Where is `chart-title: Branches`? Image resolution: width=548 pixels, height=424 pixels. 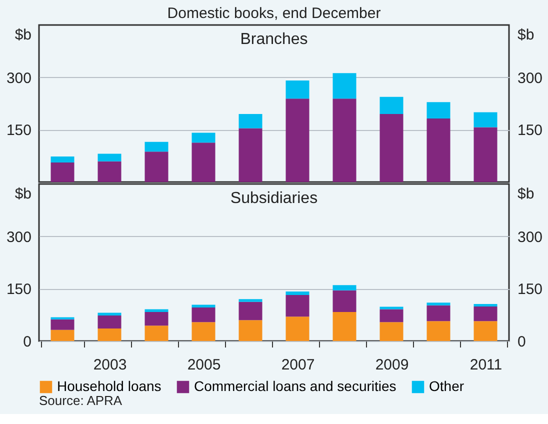 chart-title: Branches is located at coordinates (274, 39).